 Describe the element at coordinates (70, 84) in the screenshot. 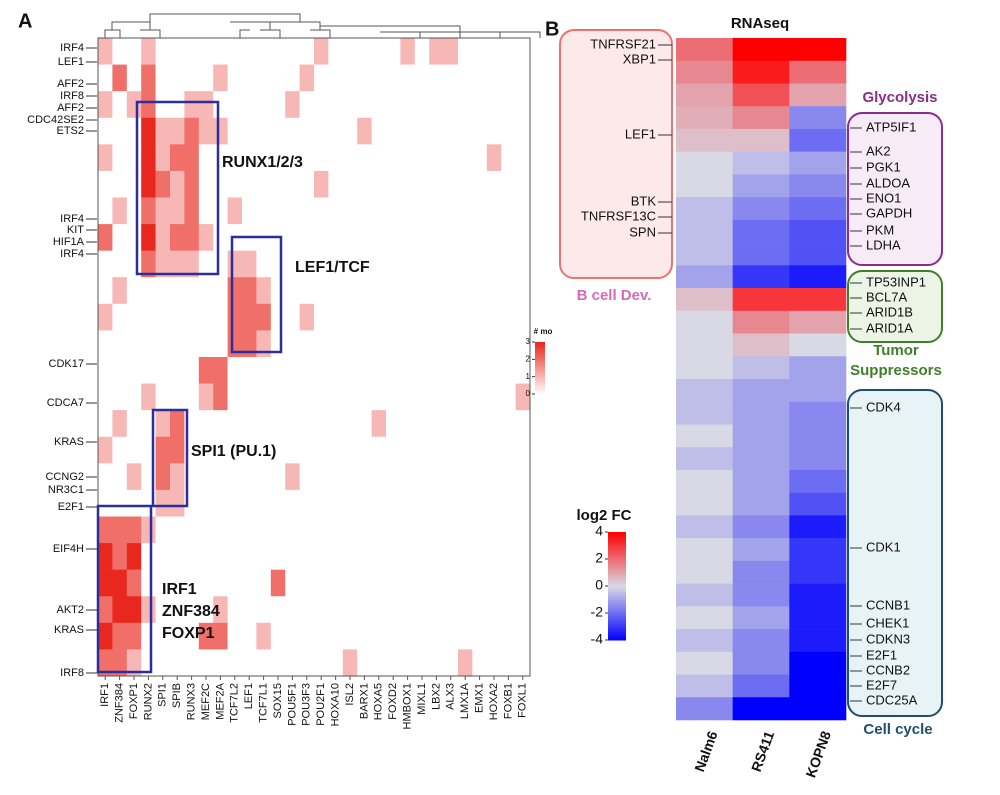

I see `row-label: AFF2` at that location.